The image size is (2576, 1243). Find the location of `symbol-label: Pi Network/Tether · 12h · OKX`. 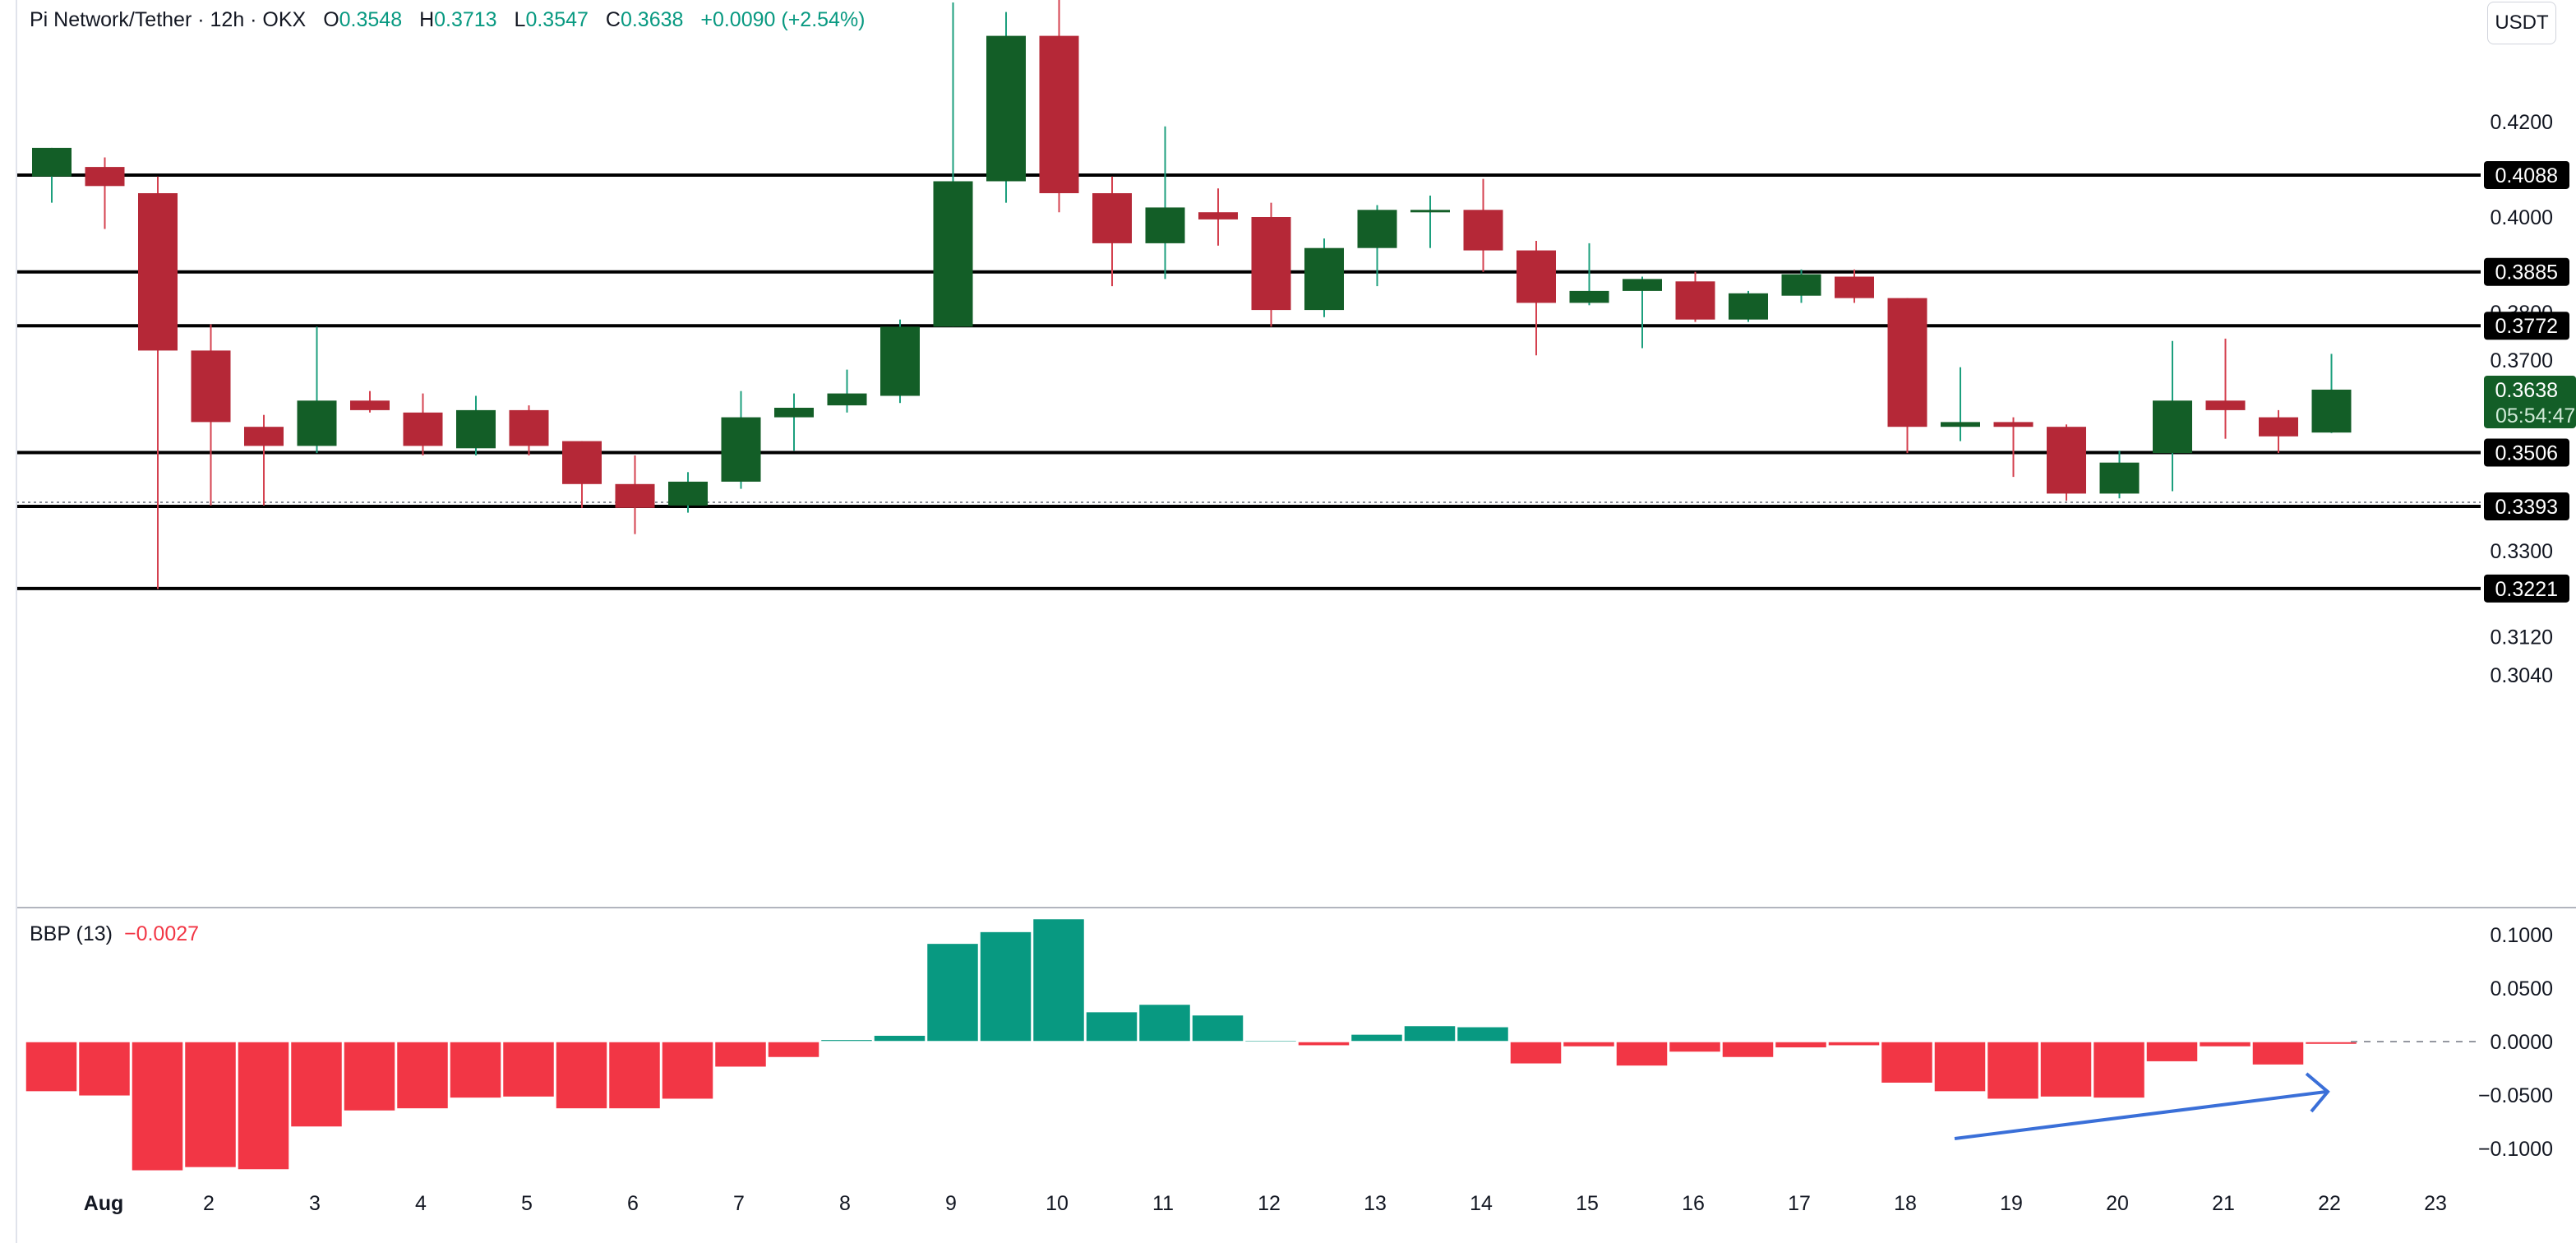

symbol-label: Pi Network/Tether · 12h · OKX is located at coordinates (169, 19).